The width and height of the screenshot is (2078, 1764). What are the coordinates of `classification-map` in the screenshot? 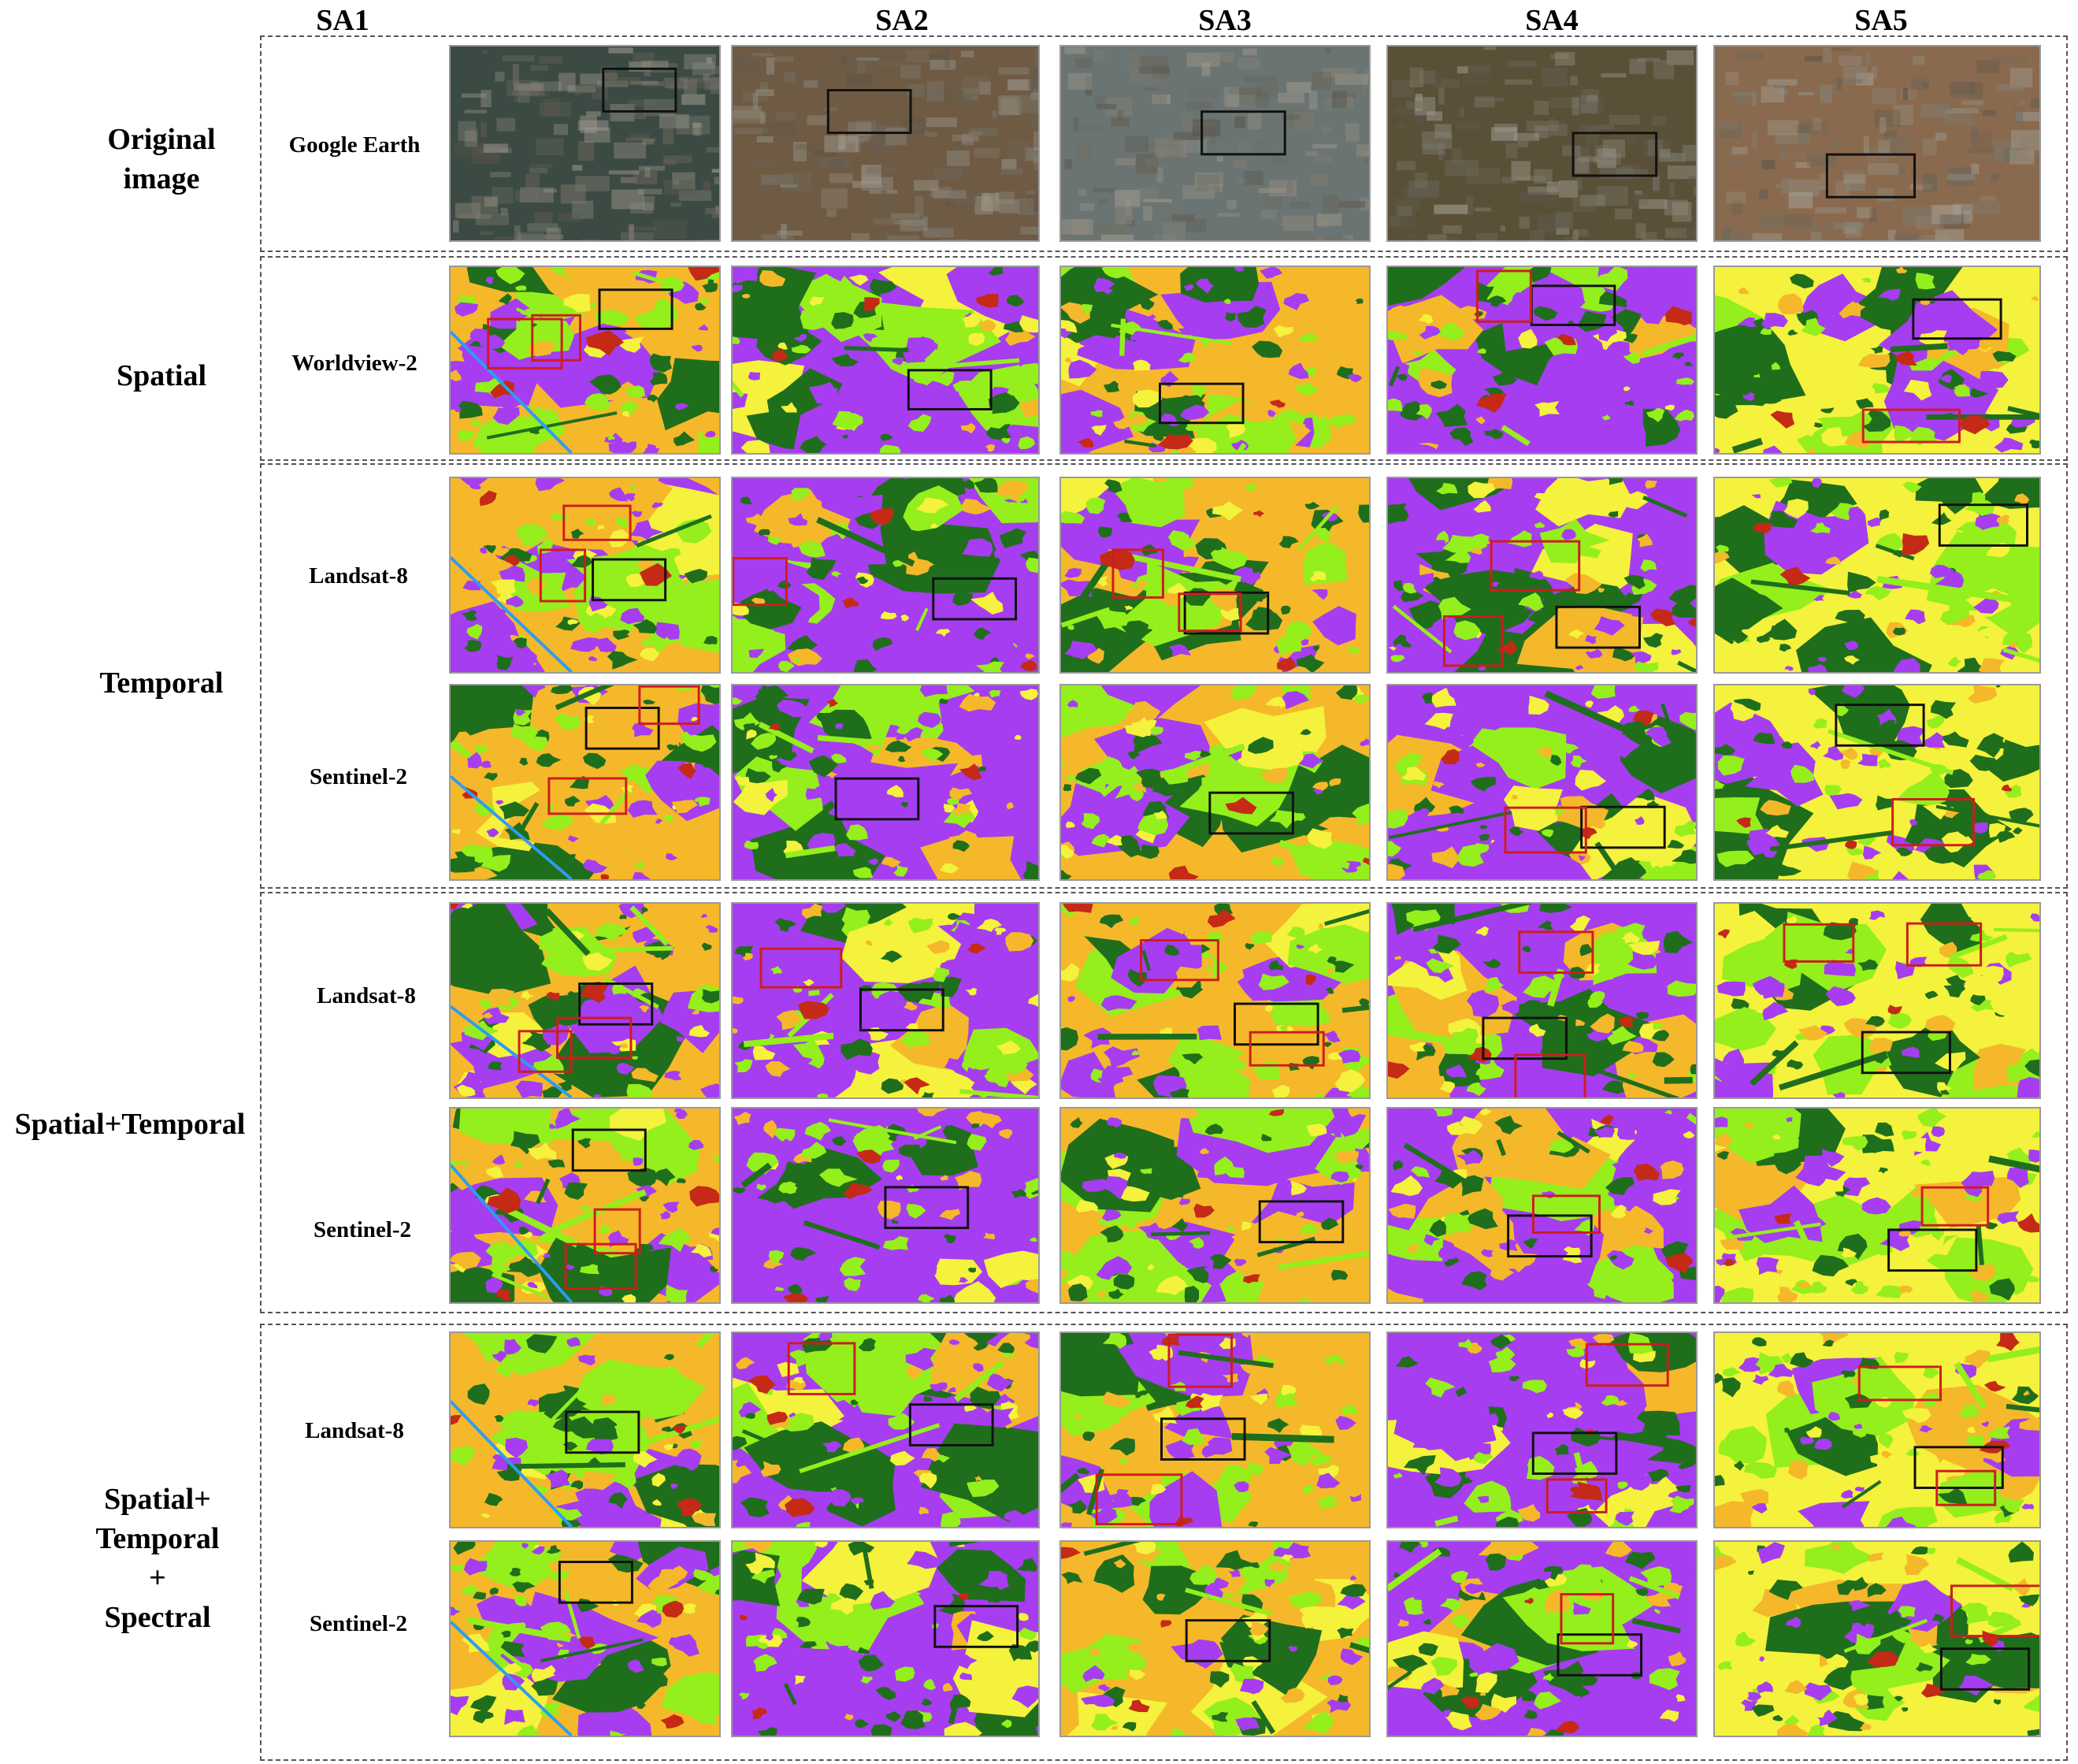 It's located at (585, 1205).